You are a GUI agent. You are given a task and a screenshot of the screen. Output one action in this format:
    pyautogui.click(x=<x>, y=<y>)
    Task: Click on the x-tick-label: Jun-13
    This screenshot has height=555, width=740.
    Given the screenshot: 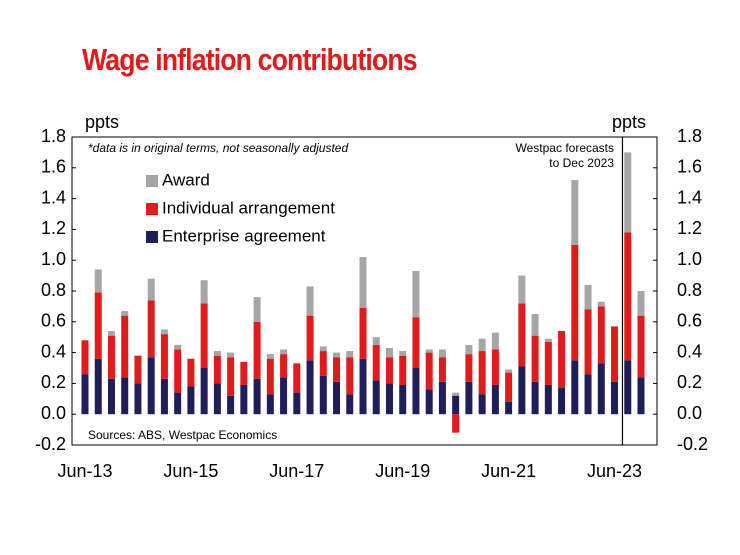 What is the action you would take?
    pyautogui.click(x=84, y=471)
    